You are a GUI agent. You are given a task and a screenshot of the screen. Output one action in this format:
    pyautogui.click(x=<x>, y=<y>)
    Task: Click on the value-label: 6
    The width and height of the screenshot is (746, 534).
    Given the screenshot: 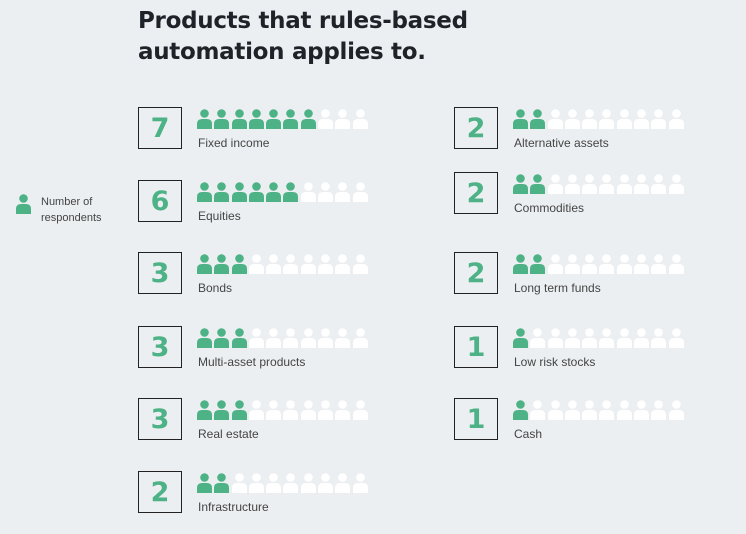 What is the action you would take?
    pyautogui.click(x=160, y=201)
    